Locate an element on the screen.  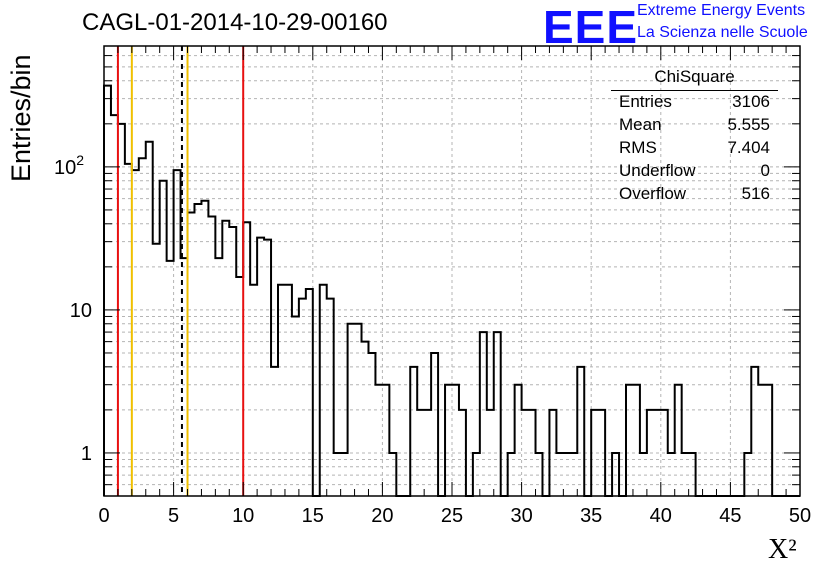
stats-title: ChiSquare is located at coordinates (694, 76).